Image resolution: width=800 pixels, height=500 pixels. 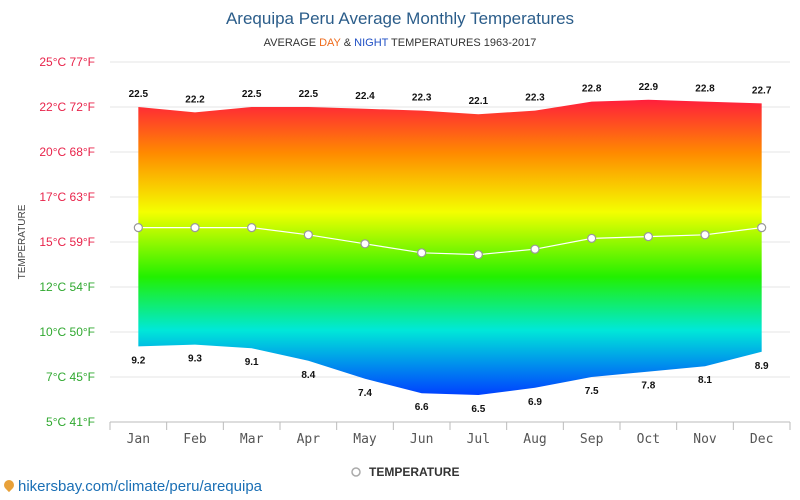 What do you see at coordinates (592, 439) in the screenshot?
I see `x-tick-label: Sep` at bounding box center [592, 439].